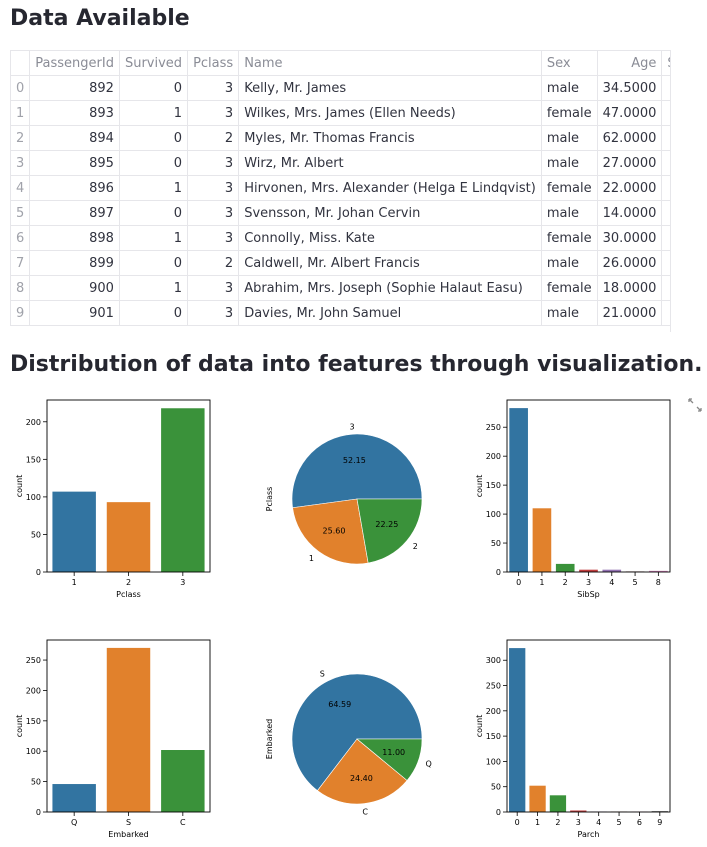  I want to click on sibsp-bar-chart: 0 50 100 150 200 250 0 1 2 3 4 5 8 SibSp count, so click(573, 499).